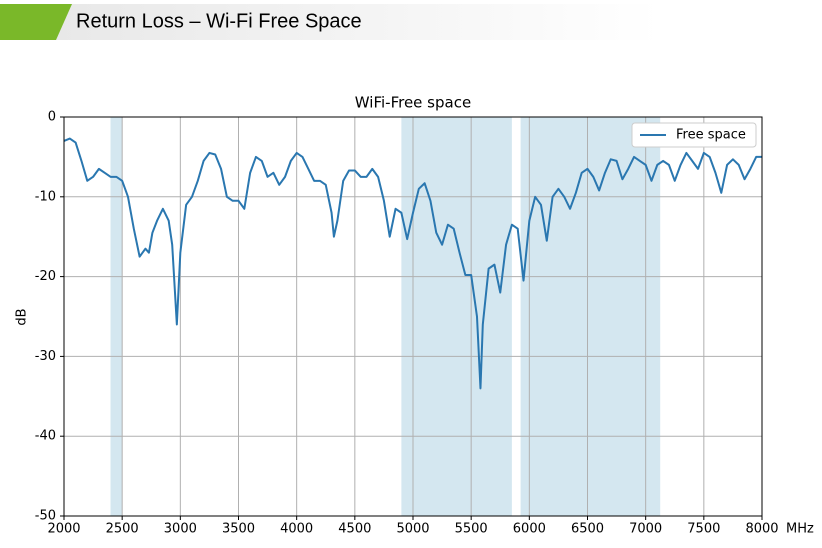 The height and width of the screenshot is (548, 822). Describe the element at coordinates (180, 529) in the screenshot. I see `x-tick-label: 3000` at that location.